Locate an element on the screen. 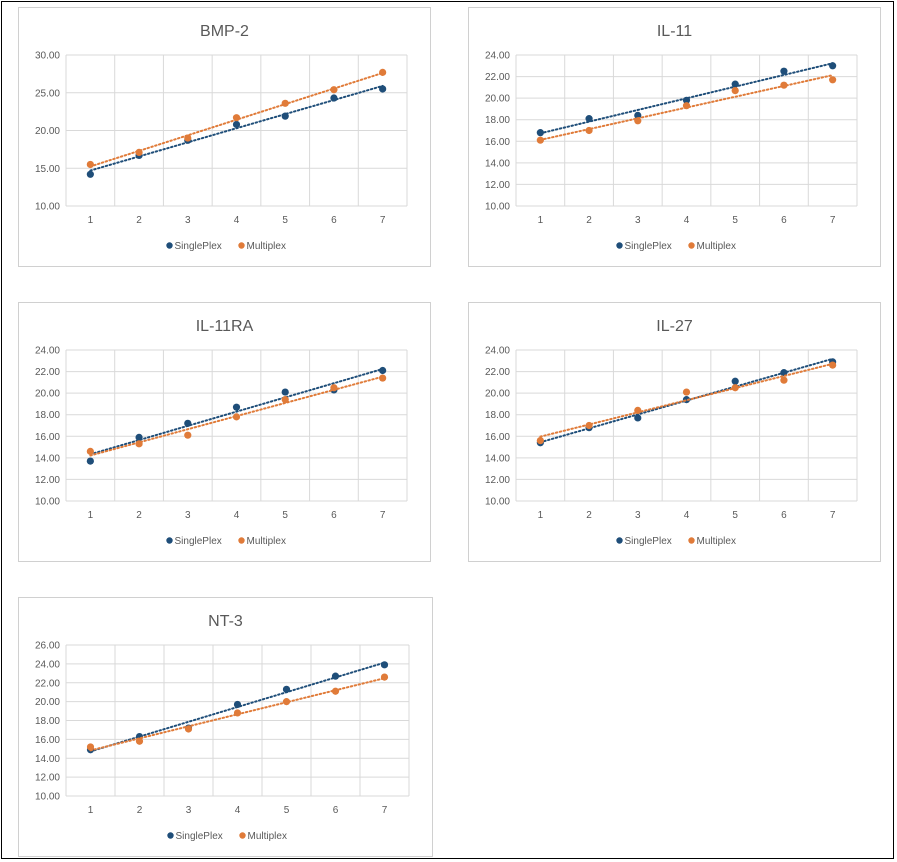  y-tick-label: 22.00 is located at coordinates (47, 372).